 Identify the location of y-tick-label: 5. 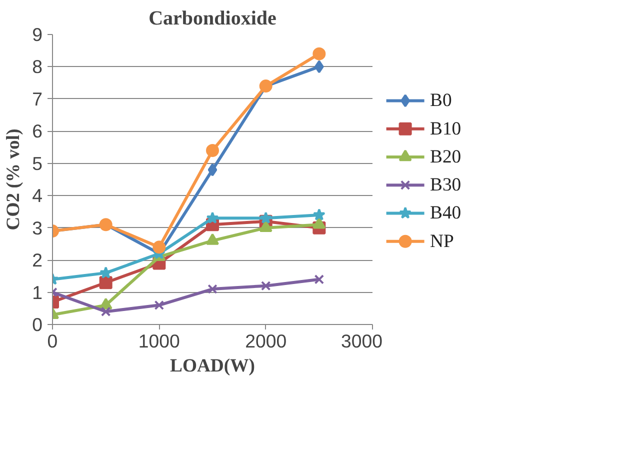
(37, 163).